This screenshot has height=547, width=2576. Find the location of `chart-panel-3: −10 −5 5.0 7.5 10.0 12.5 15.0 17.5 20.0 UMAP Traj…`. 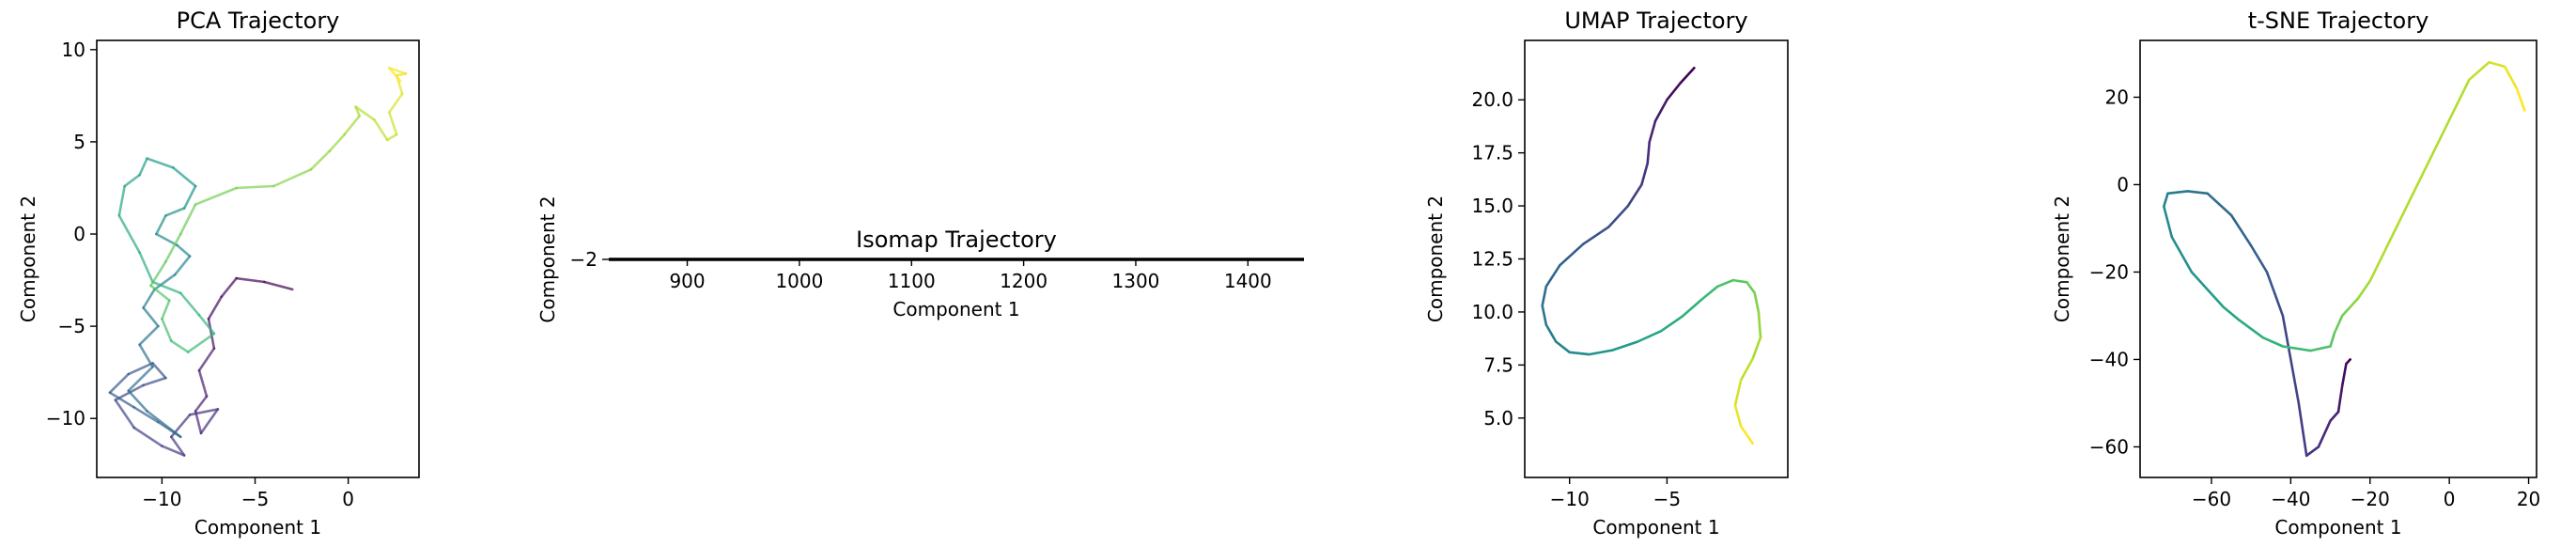

chart-panel-3: −10 −5 5.0 7.5 10.0 12.5 15.0 17.5 20.0 UMAP Traj… is located at coordinates (1606, 273).